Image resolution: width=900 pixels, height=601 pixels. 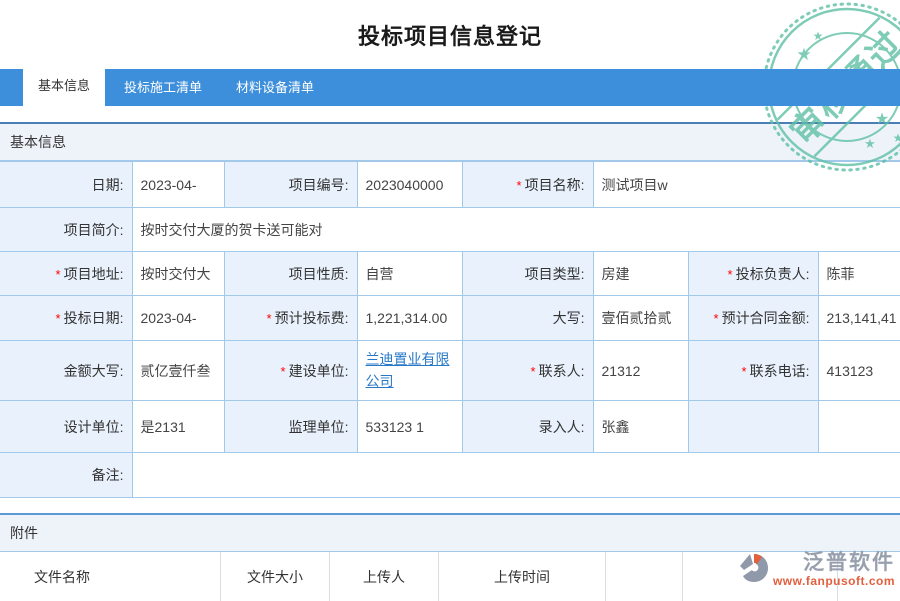 I want to click on field-label-fee-in-words: 大写:, so click(x=527, y=318).